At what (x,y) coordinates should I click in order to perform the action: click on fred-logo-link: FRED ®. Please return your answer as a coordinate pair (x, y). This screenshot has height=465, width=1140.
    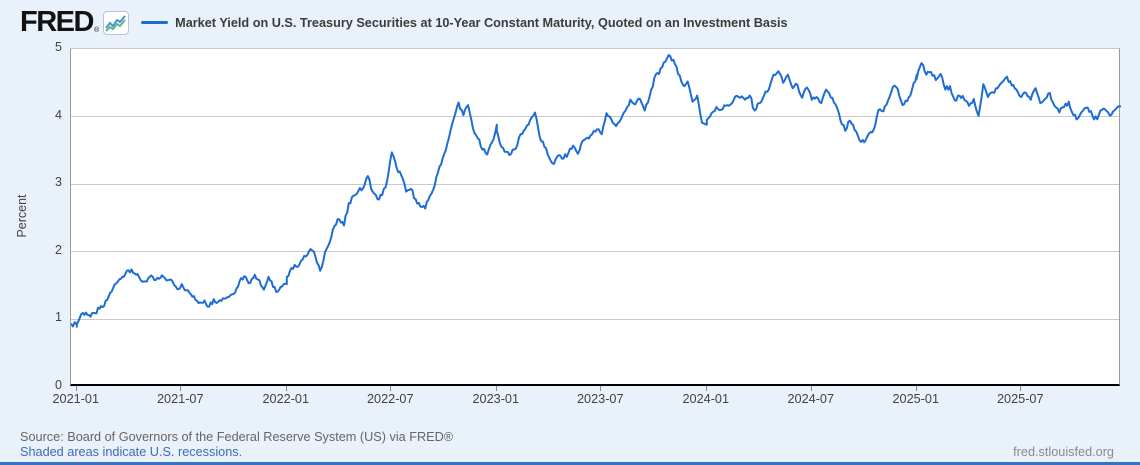
    Looking at the image, I should click on (75, 22).